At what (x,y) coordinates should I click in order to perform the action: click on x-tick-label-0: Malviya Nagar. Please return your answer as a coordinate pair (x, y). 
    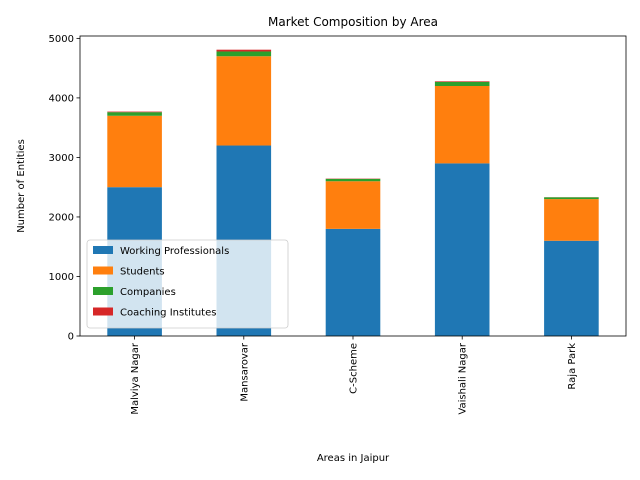
    Looking at the image, I should click on (135, 378).